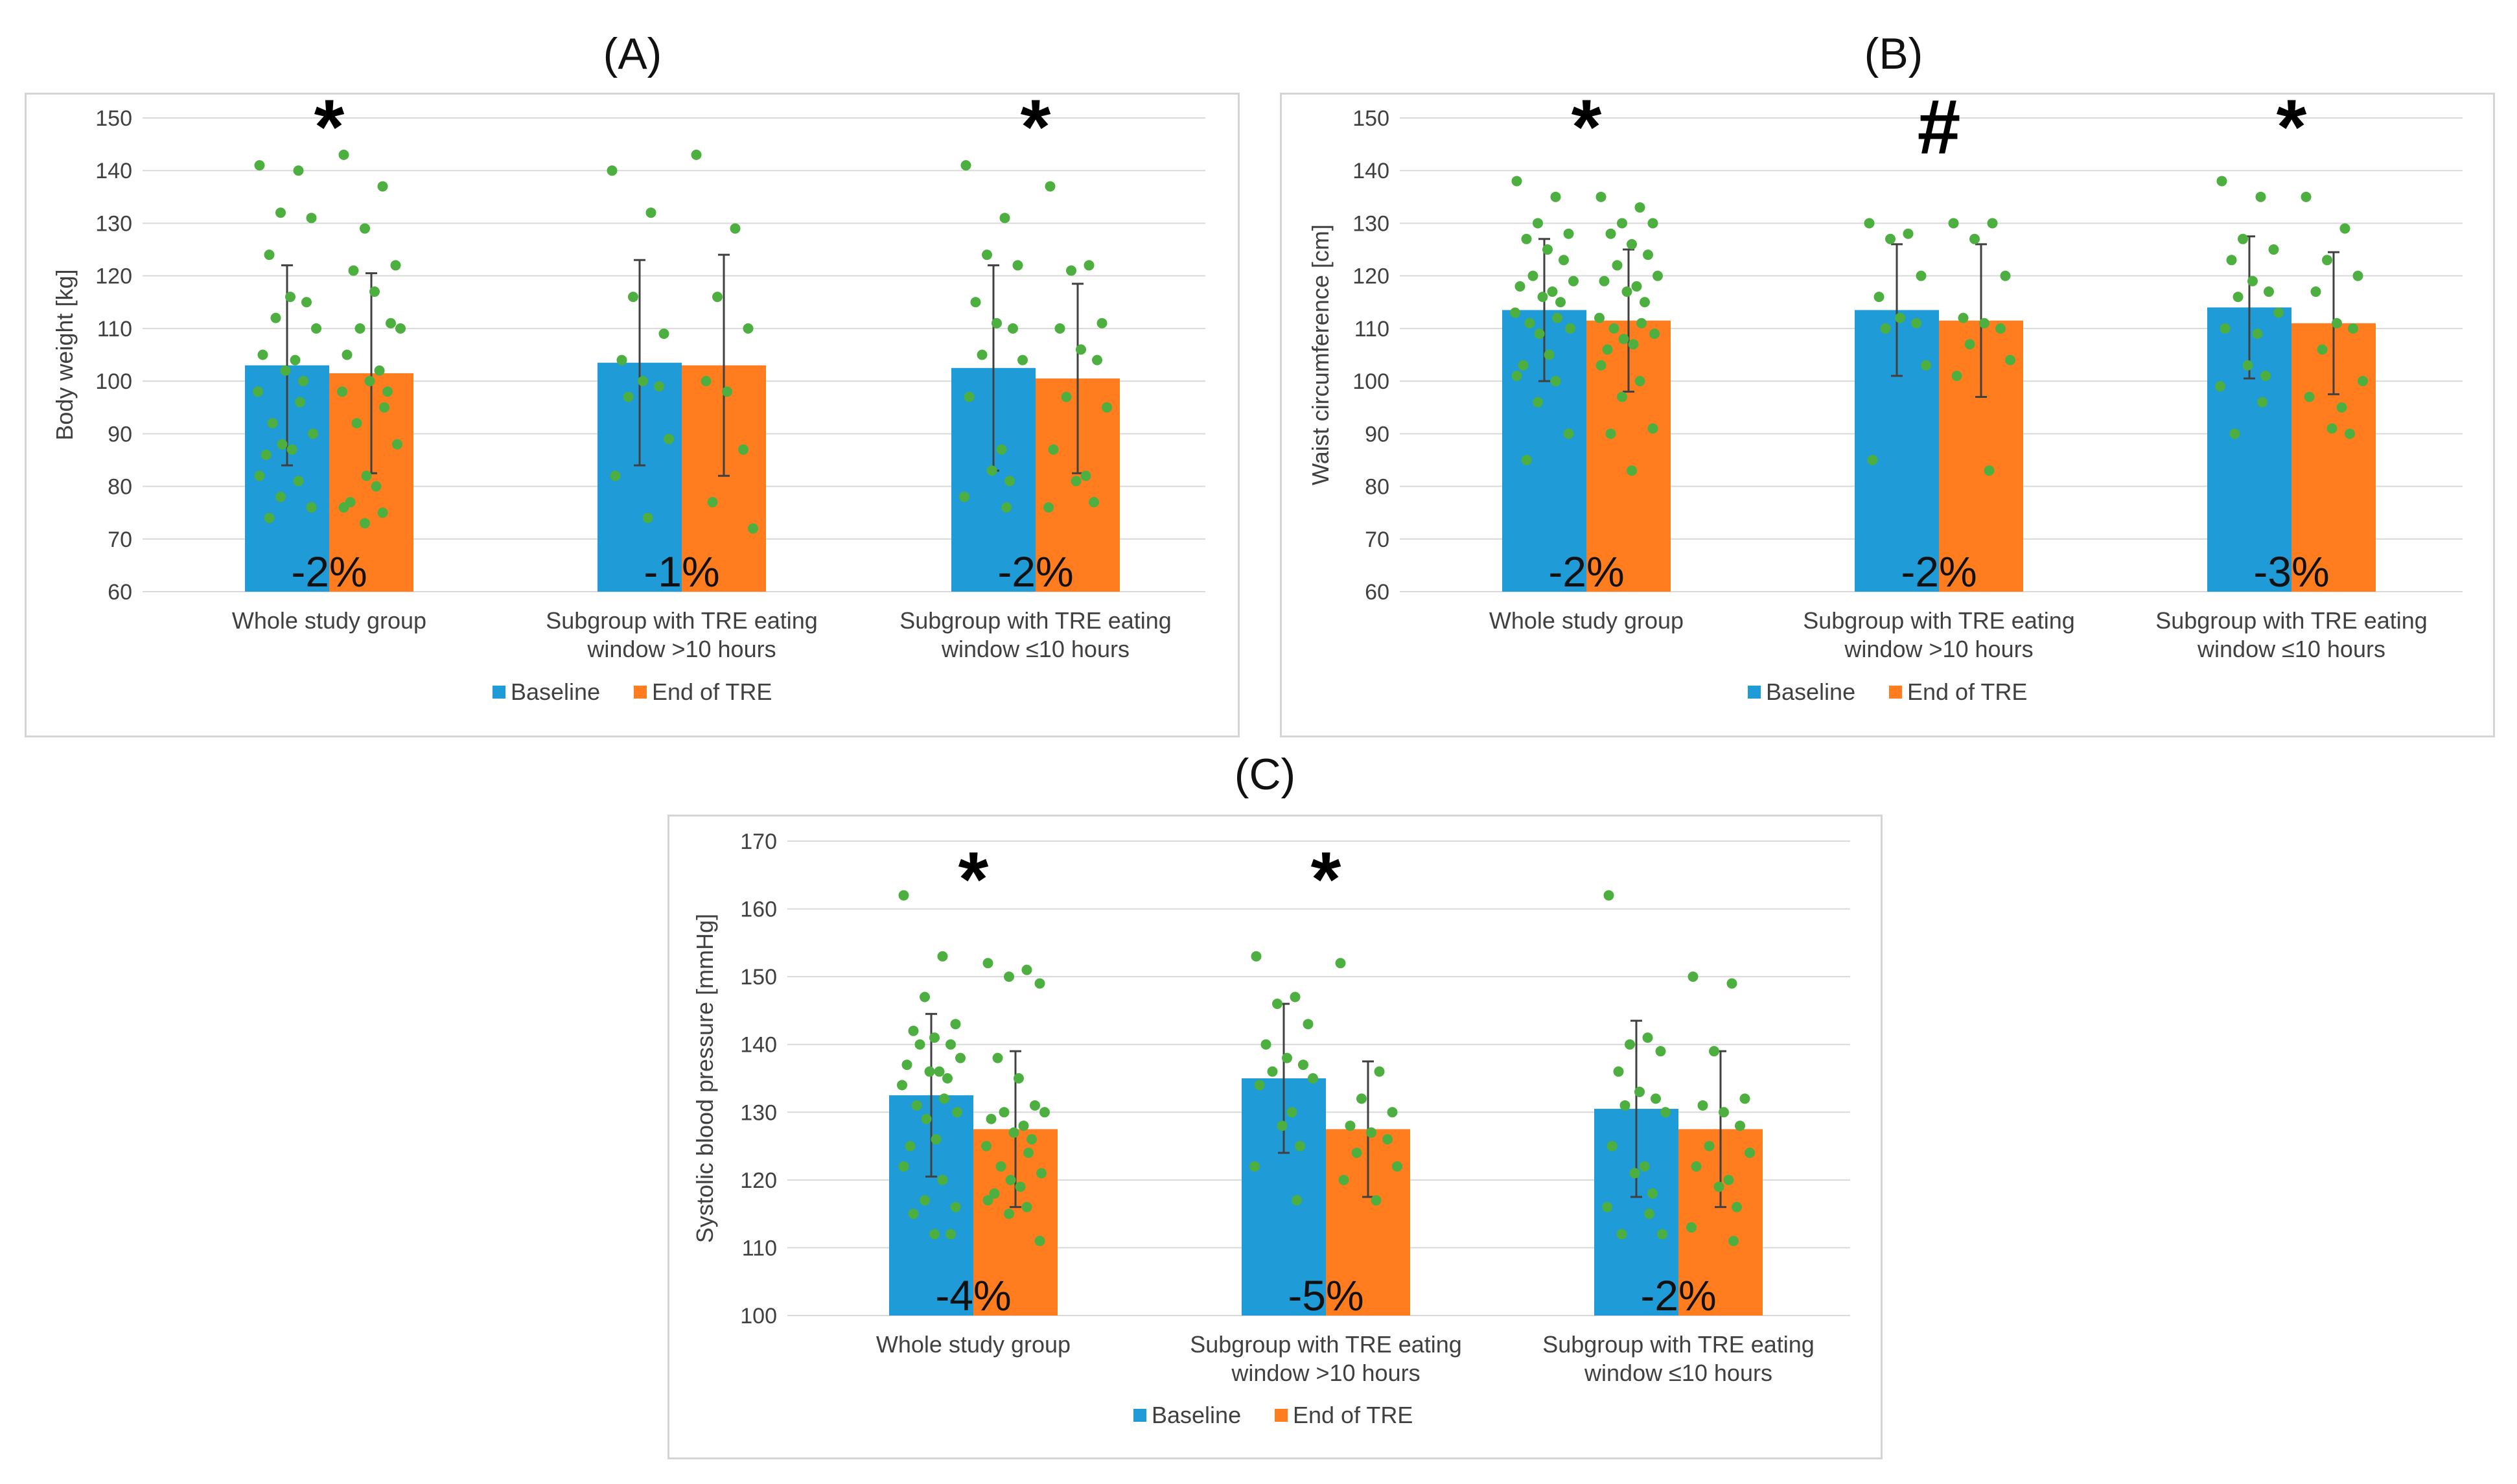 This screenshot has height=1484, width=2517. I want to click on panel-b-legend-baseline: Baseline, so click(1810, 691).